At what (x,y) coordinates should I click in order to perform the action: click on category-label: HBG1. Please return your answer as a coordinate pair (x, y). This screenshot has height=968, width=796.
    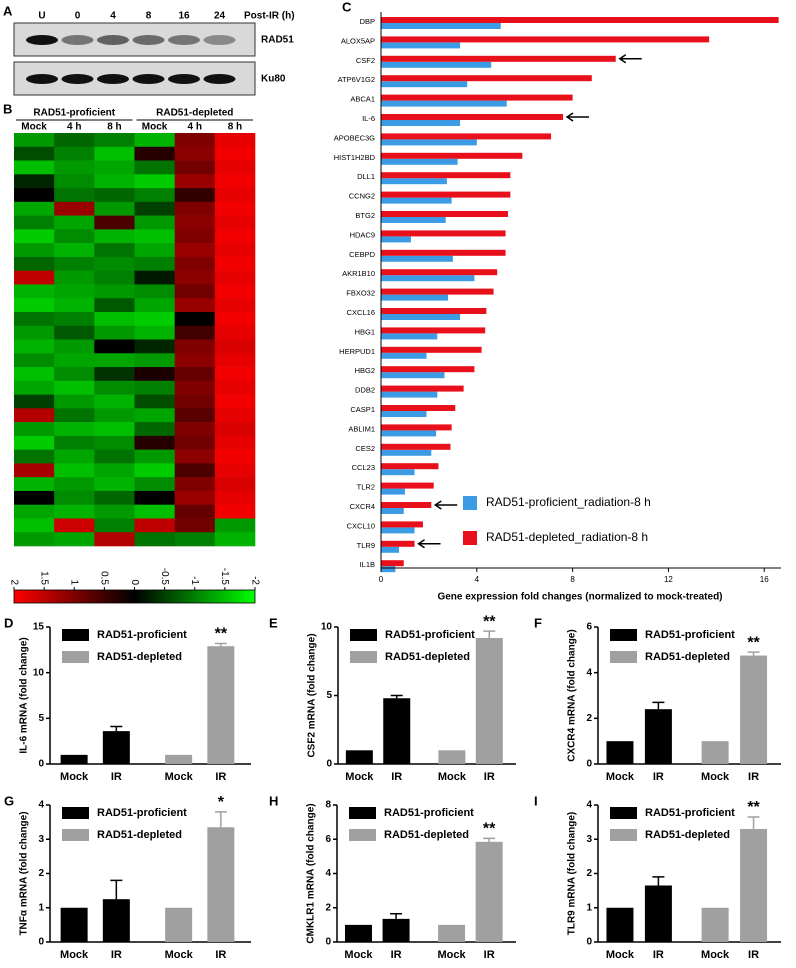
    Looking at the image, I should click on (365, 331).